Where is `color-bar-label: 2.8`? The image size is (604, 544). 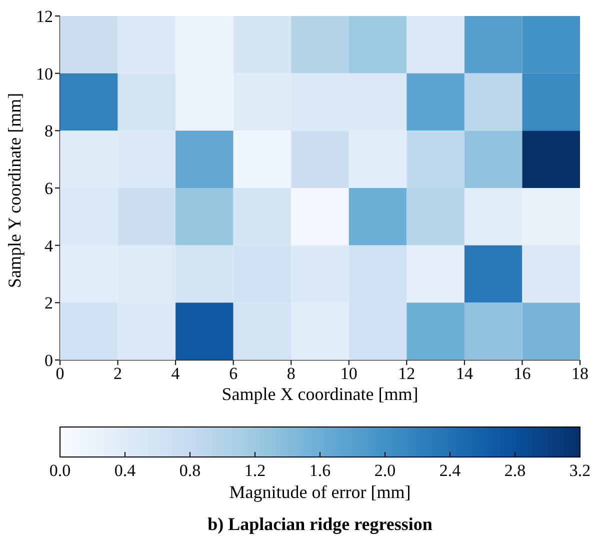 color-bar-label: 2.8 is located at coordinates (515, 470).